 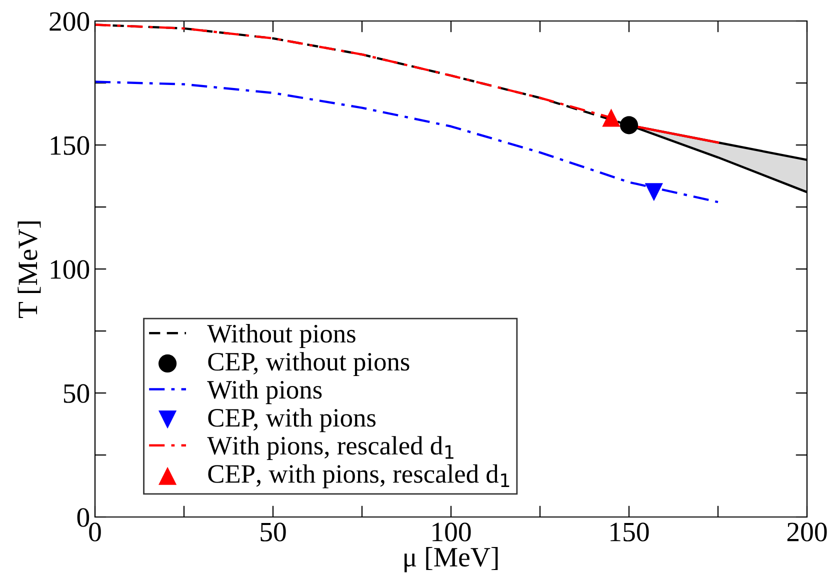 I want to click on legend-label: Without pions, so click(x=281, y=336).